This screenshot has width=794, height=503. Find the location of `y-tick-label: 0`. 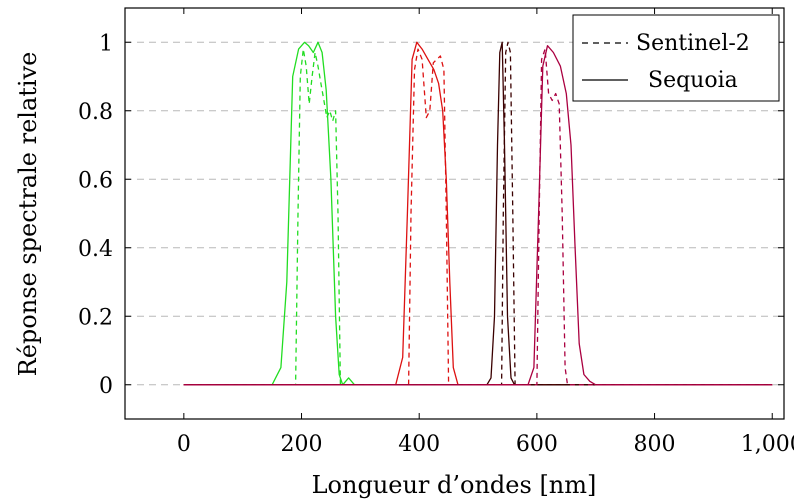

y-tick-label: 0 is located at coordinates (106, 386).